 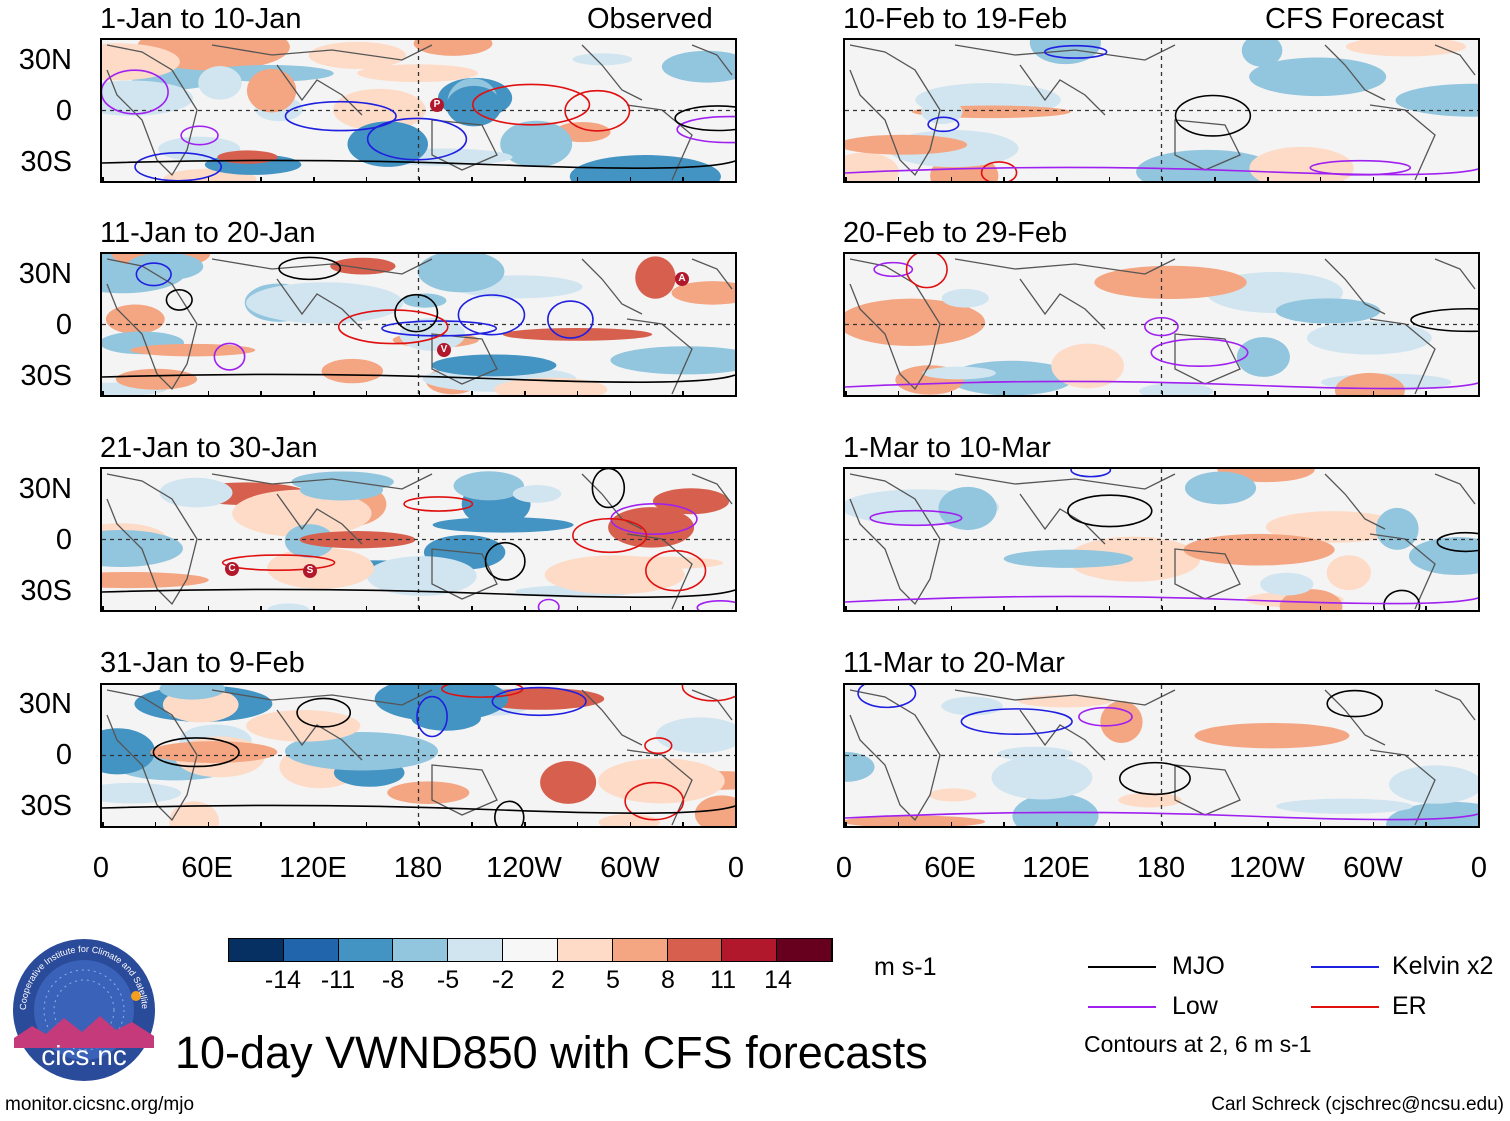 I want to click on colorbar, so click(x=530, y=950).